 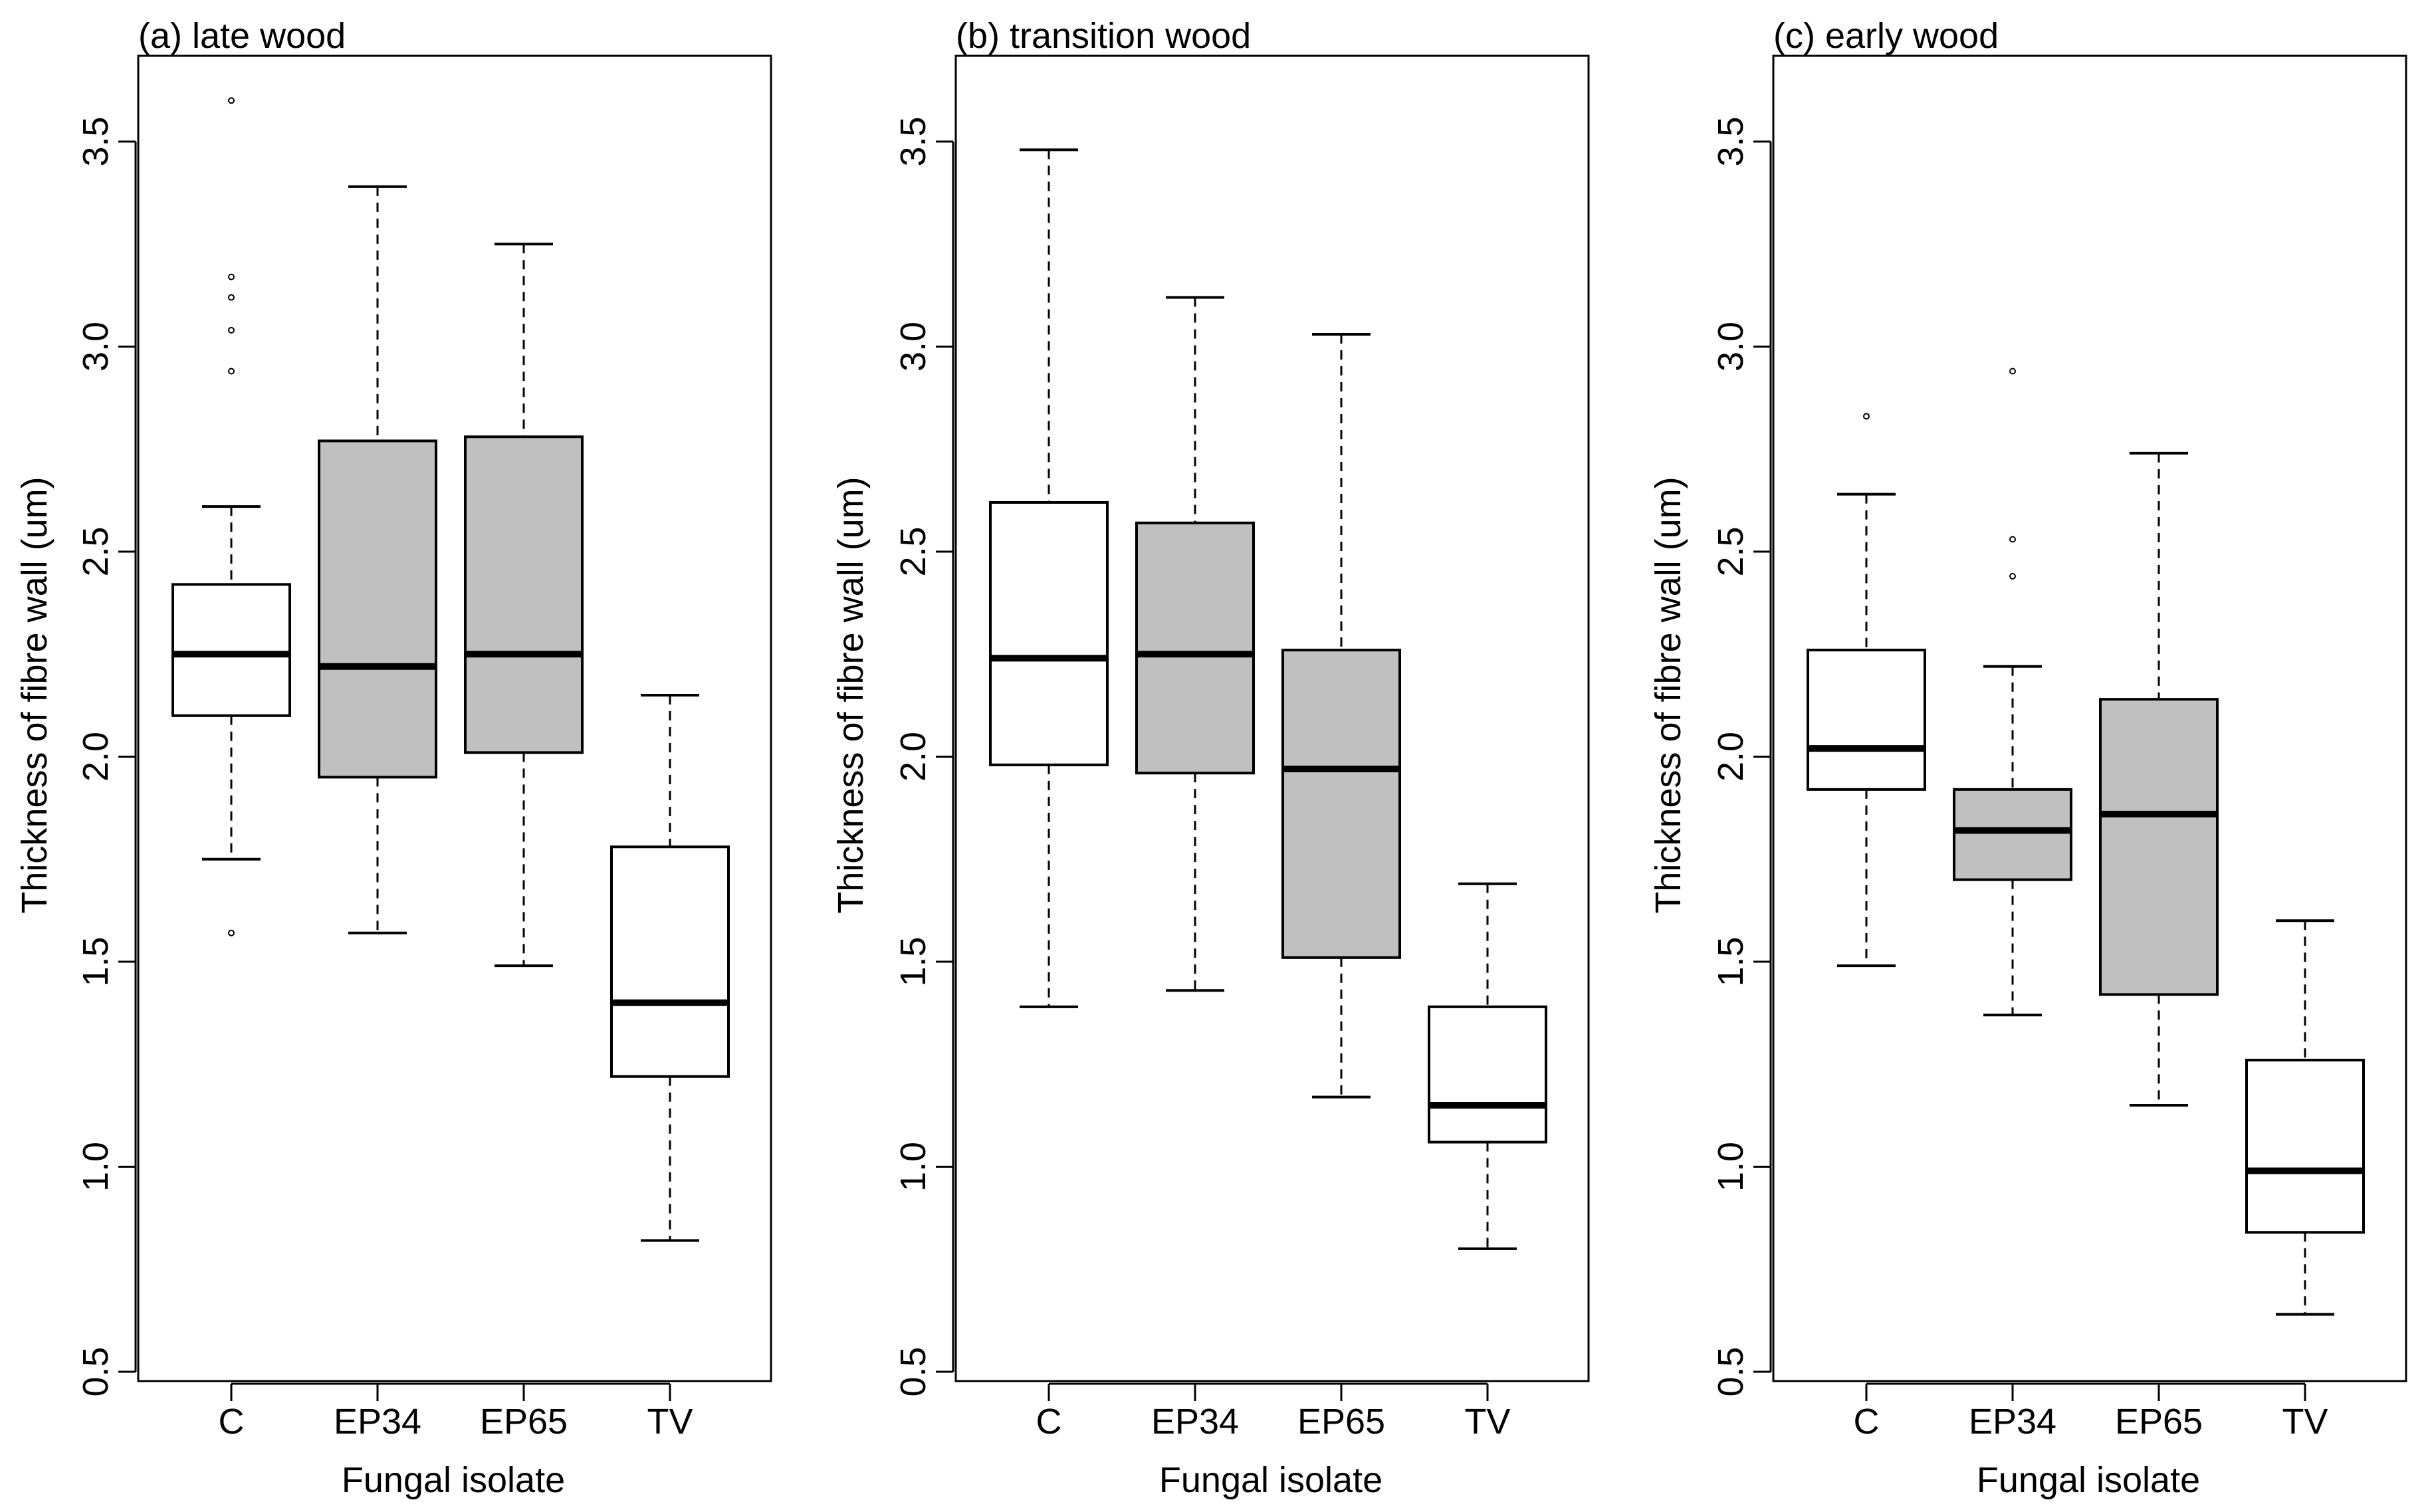 I want to click on panel-title: (c) early wood, so click(x=1886, y=36).